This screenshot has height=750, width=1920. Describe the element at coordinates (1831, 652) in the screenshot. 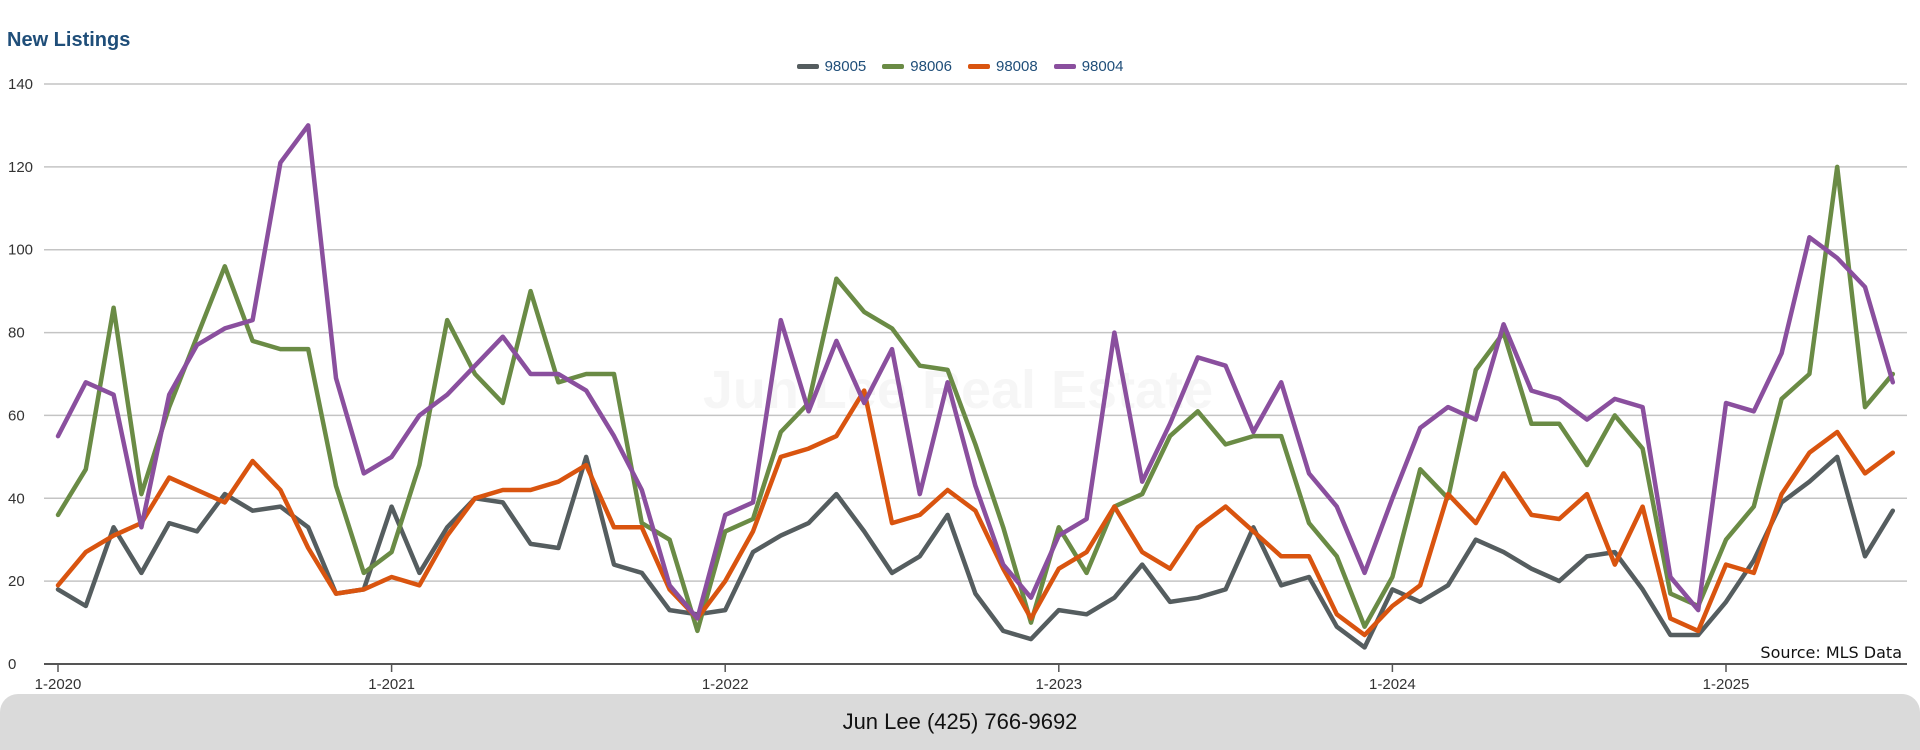

I see `source-annotation: Source: MLS Data` at that location.